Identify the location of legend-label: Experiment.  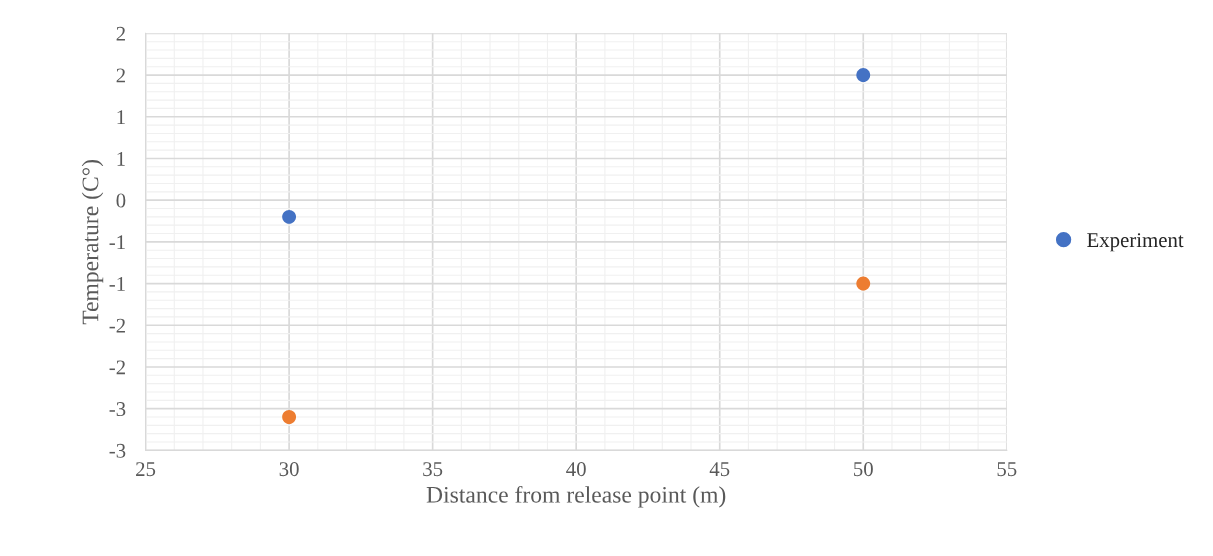
(1135, 242).